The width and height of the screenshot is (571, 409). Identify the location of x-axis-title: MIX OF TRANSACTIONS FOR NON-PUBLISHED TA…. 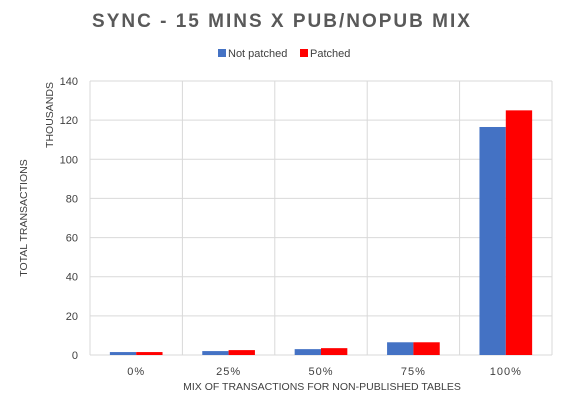
(322, 387).